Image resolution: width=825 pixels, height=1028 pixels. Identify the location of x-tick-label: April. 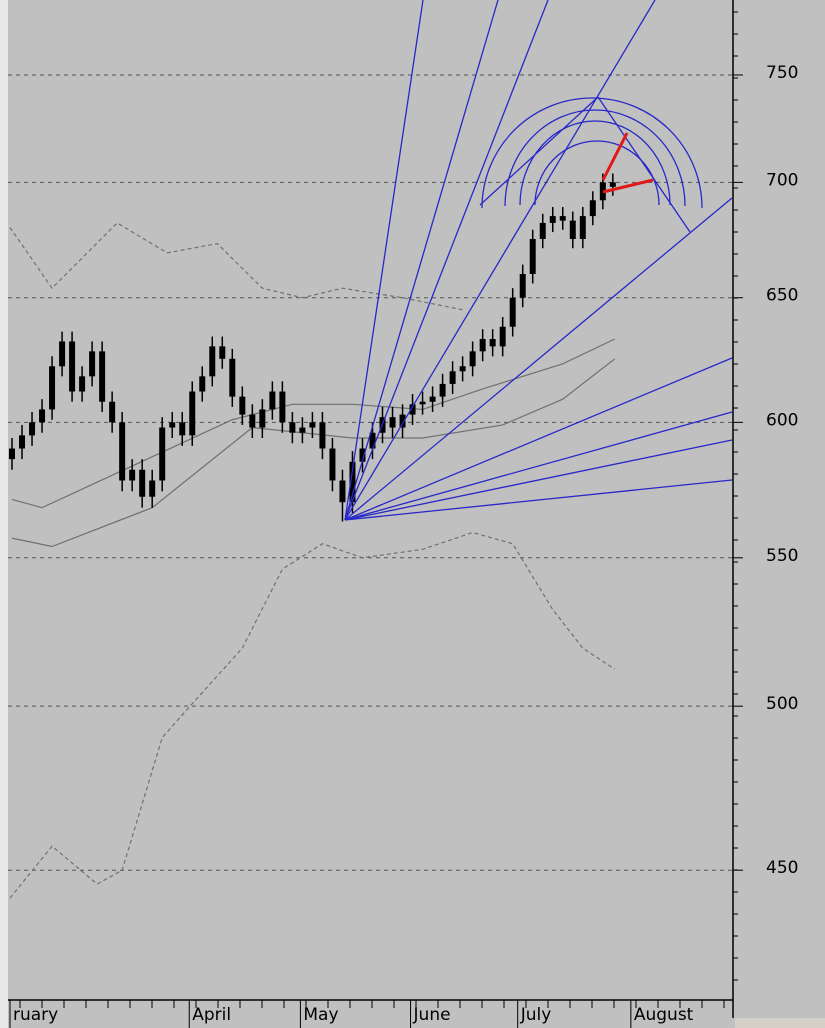
(211, 1015).